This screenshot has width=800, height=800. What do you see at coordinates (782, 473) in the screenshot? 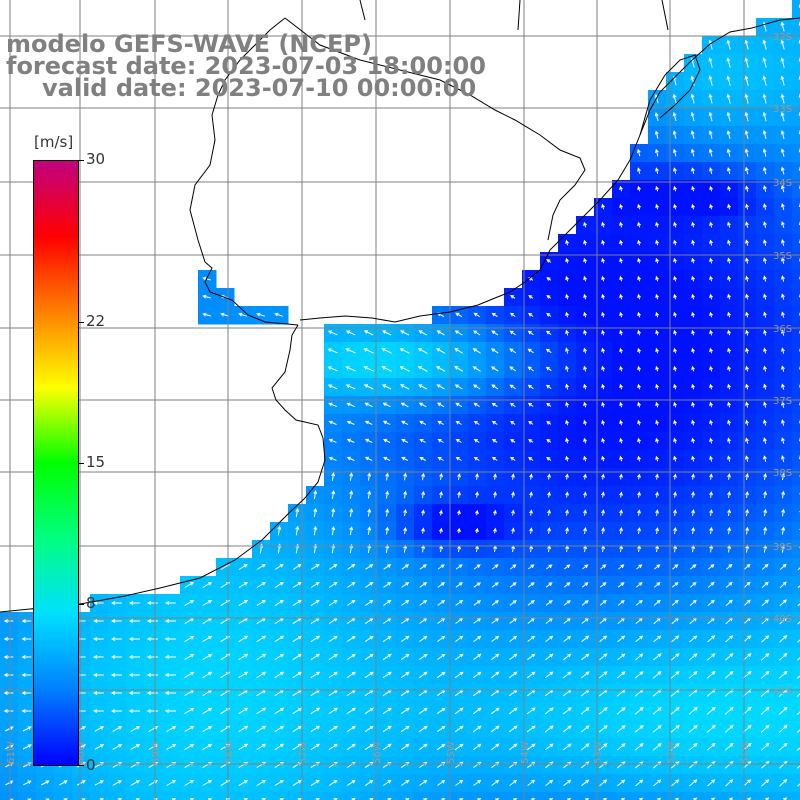
I see `latitude-label: 38S` at bounding box center [782, 473].